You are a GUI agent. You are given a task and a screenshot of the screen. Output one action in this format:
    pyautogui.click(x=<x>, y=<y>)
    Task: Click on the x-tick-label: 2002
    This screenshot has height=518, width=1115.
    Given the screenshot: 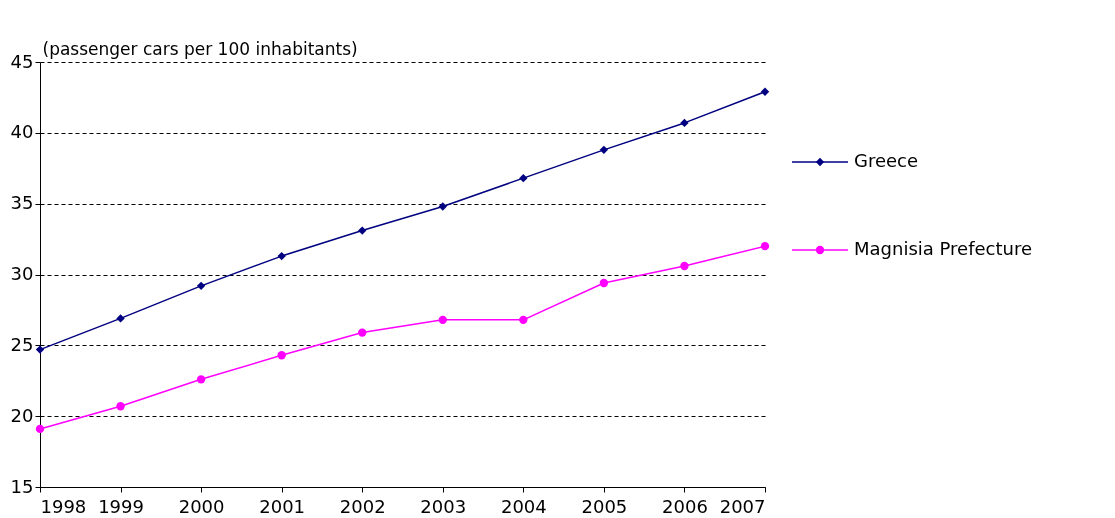 What is the action you would take?
    pyautogui.click(x=362, y=506)
    